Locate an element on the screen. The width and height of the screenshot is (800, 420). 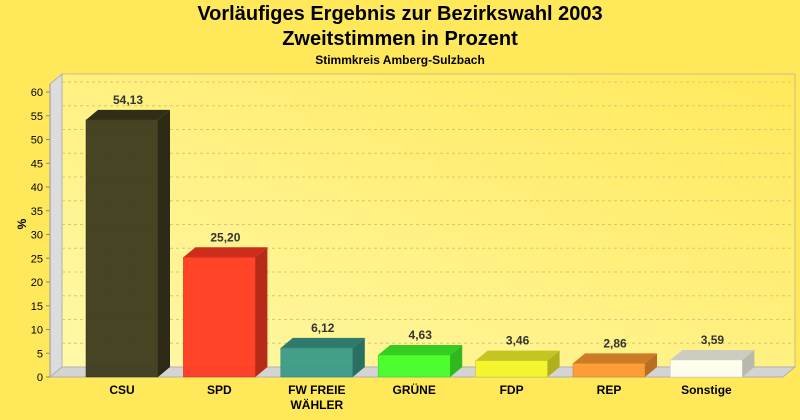
x-tick-label: SPD is located at coordinates (219, 390).